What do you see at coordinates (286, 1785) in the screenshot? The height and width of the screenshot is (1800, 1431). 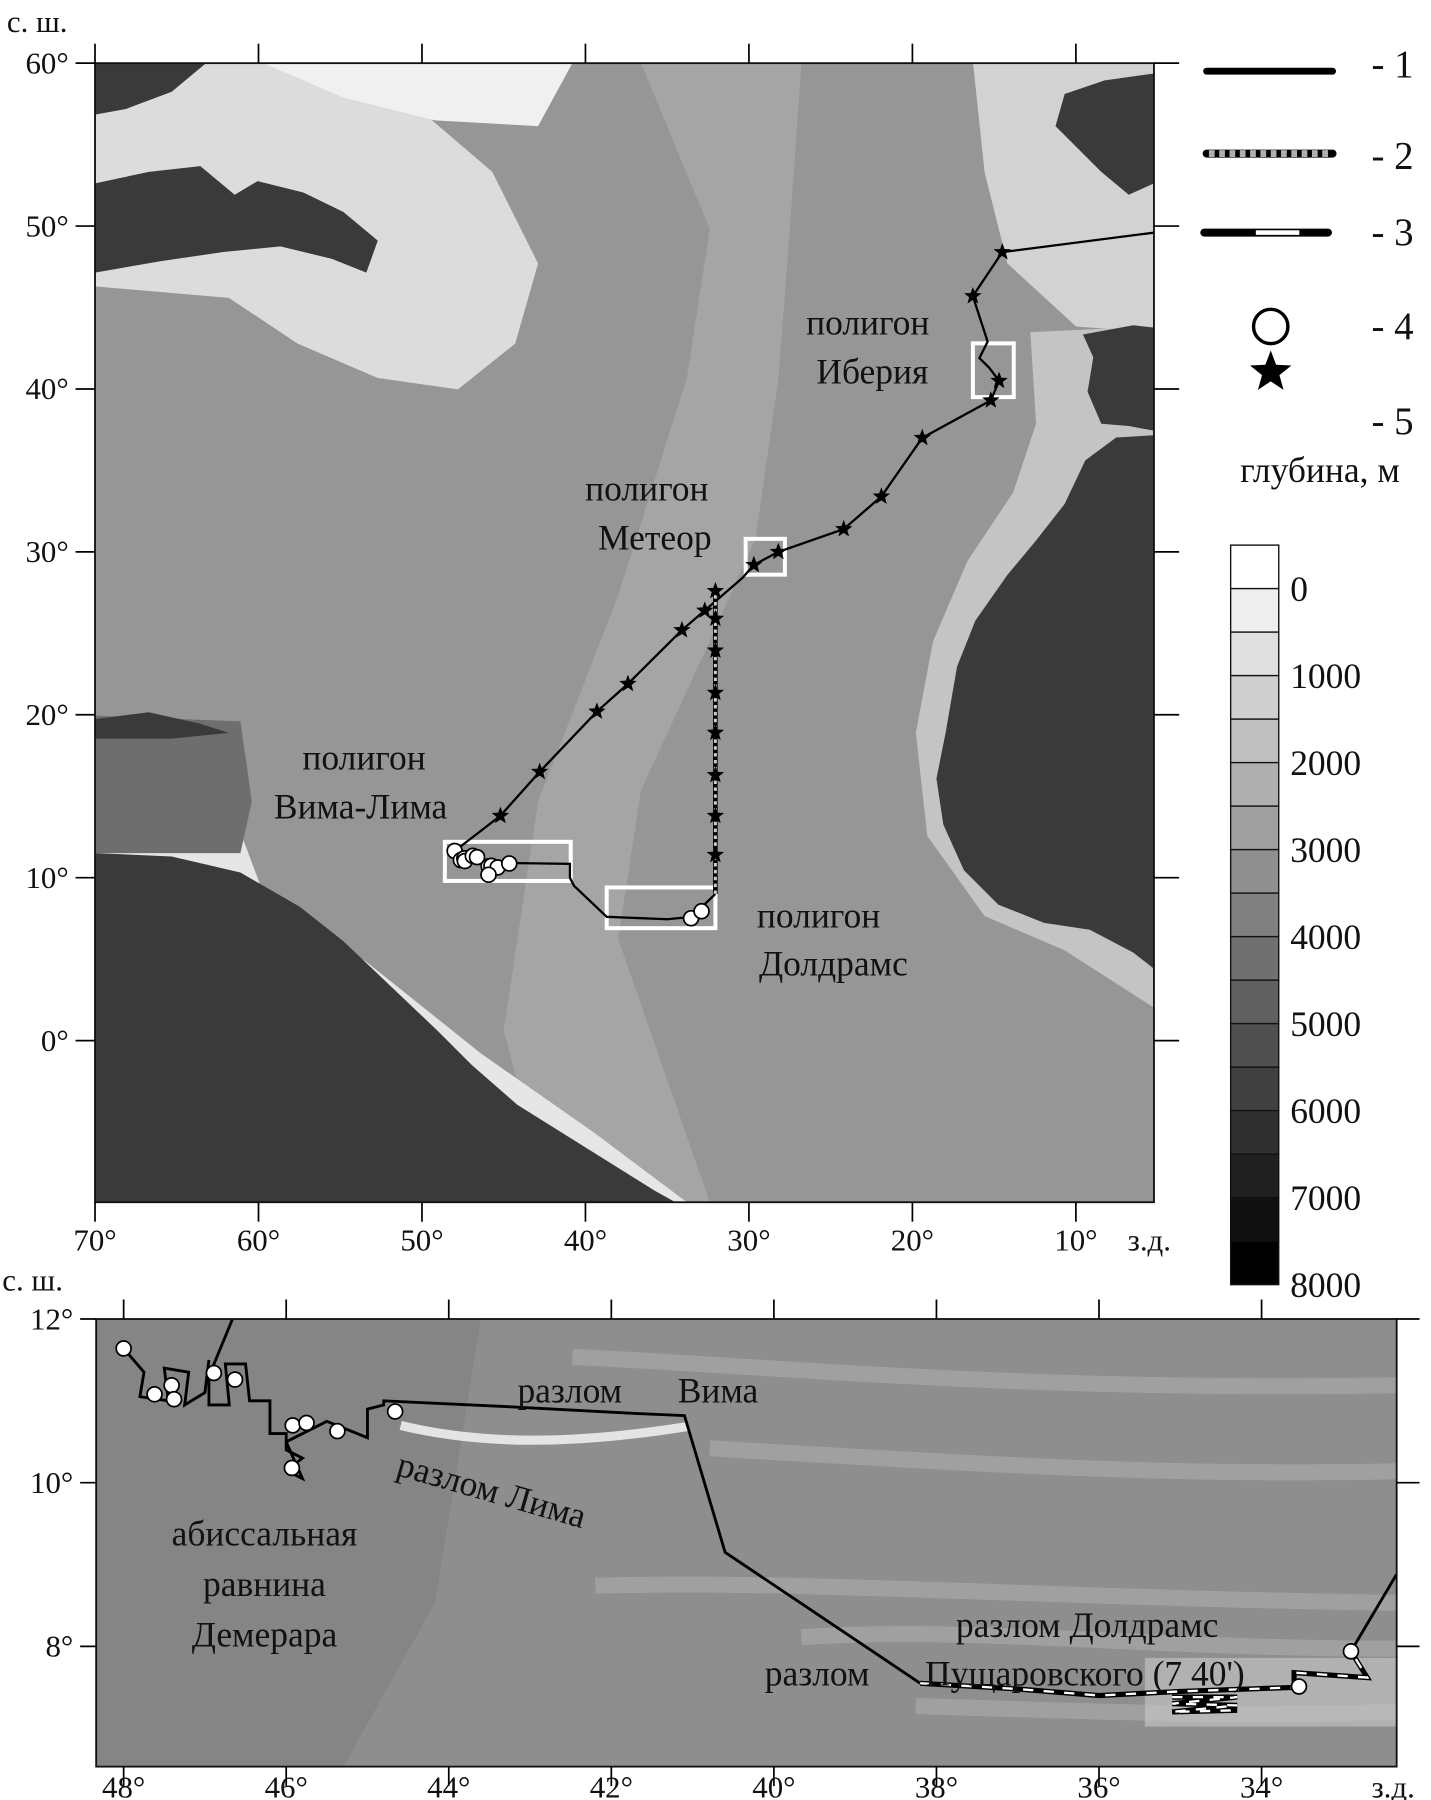 I see `lon-tick-label: 46°` at bounding box center [286, 1785].